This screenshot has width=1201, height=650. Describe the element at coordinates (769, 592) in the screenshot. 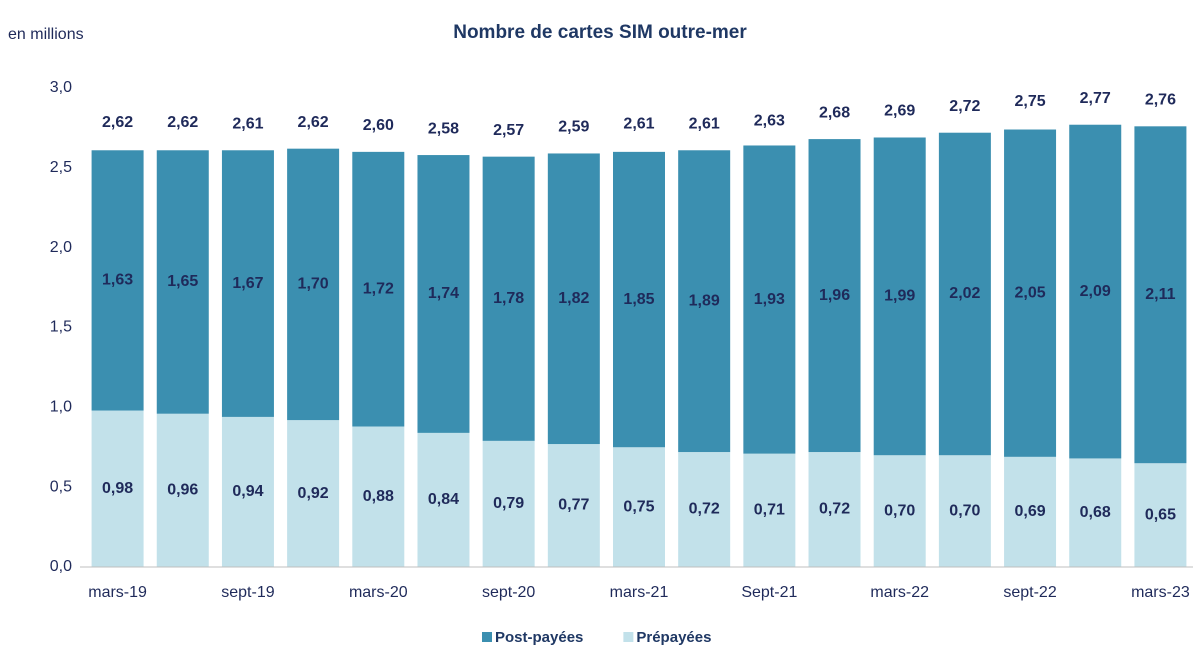

I see `x-tick-label: Sept-21` at that location.